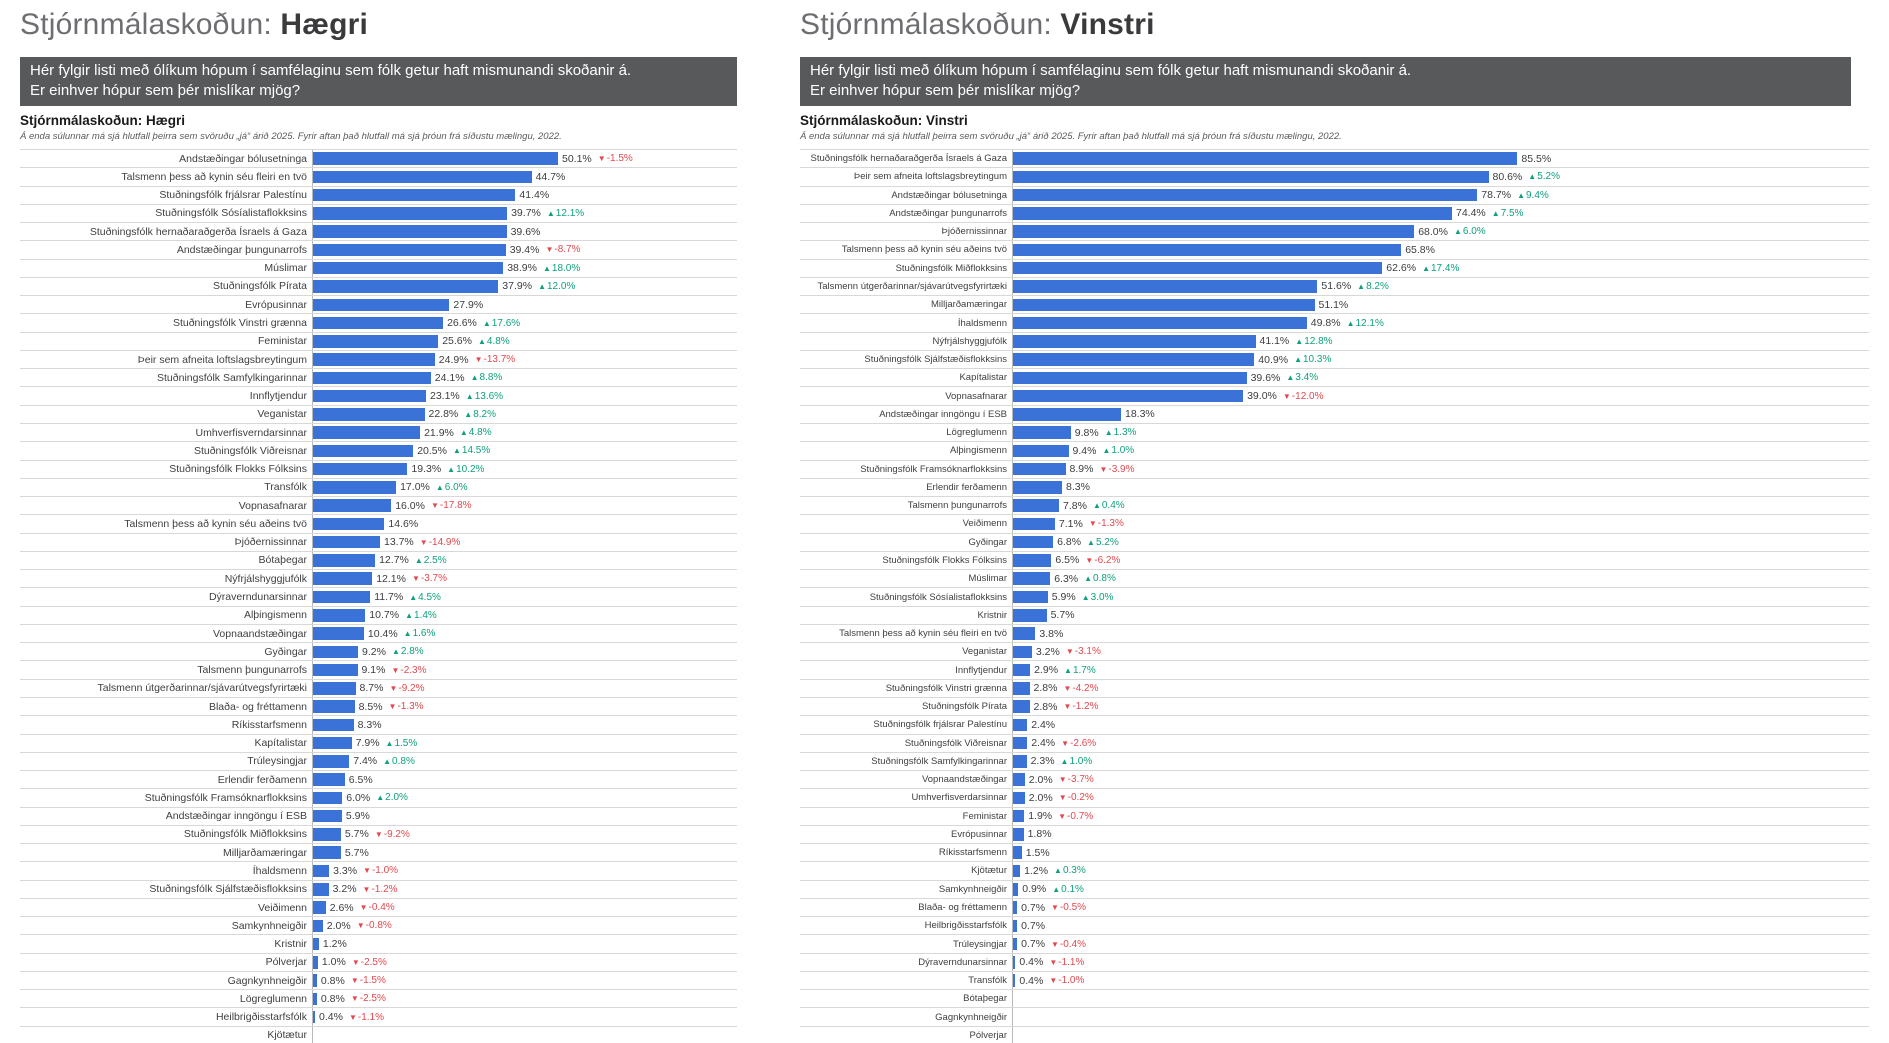 Image resolution: width=1889 pixels, height=1043 pixels. I want to click on row-plot-area: 50.1% ▼-1.5%, so click(524, 159).